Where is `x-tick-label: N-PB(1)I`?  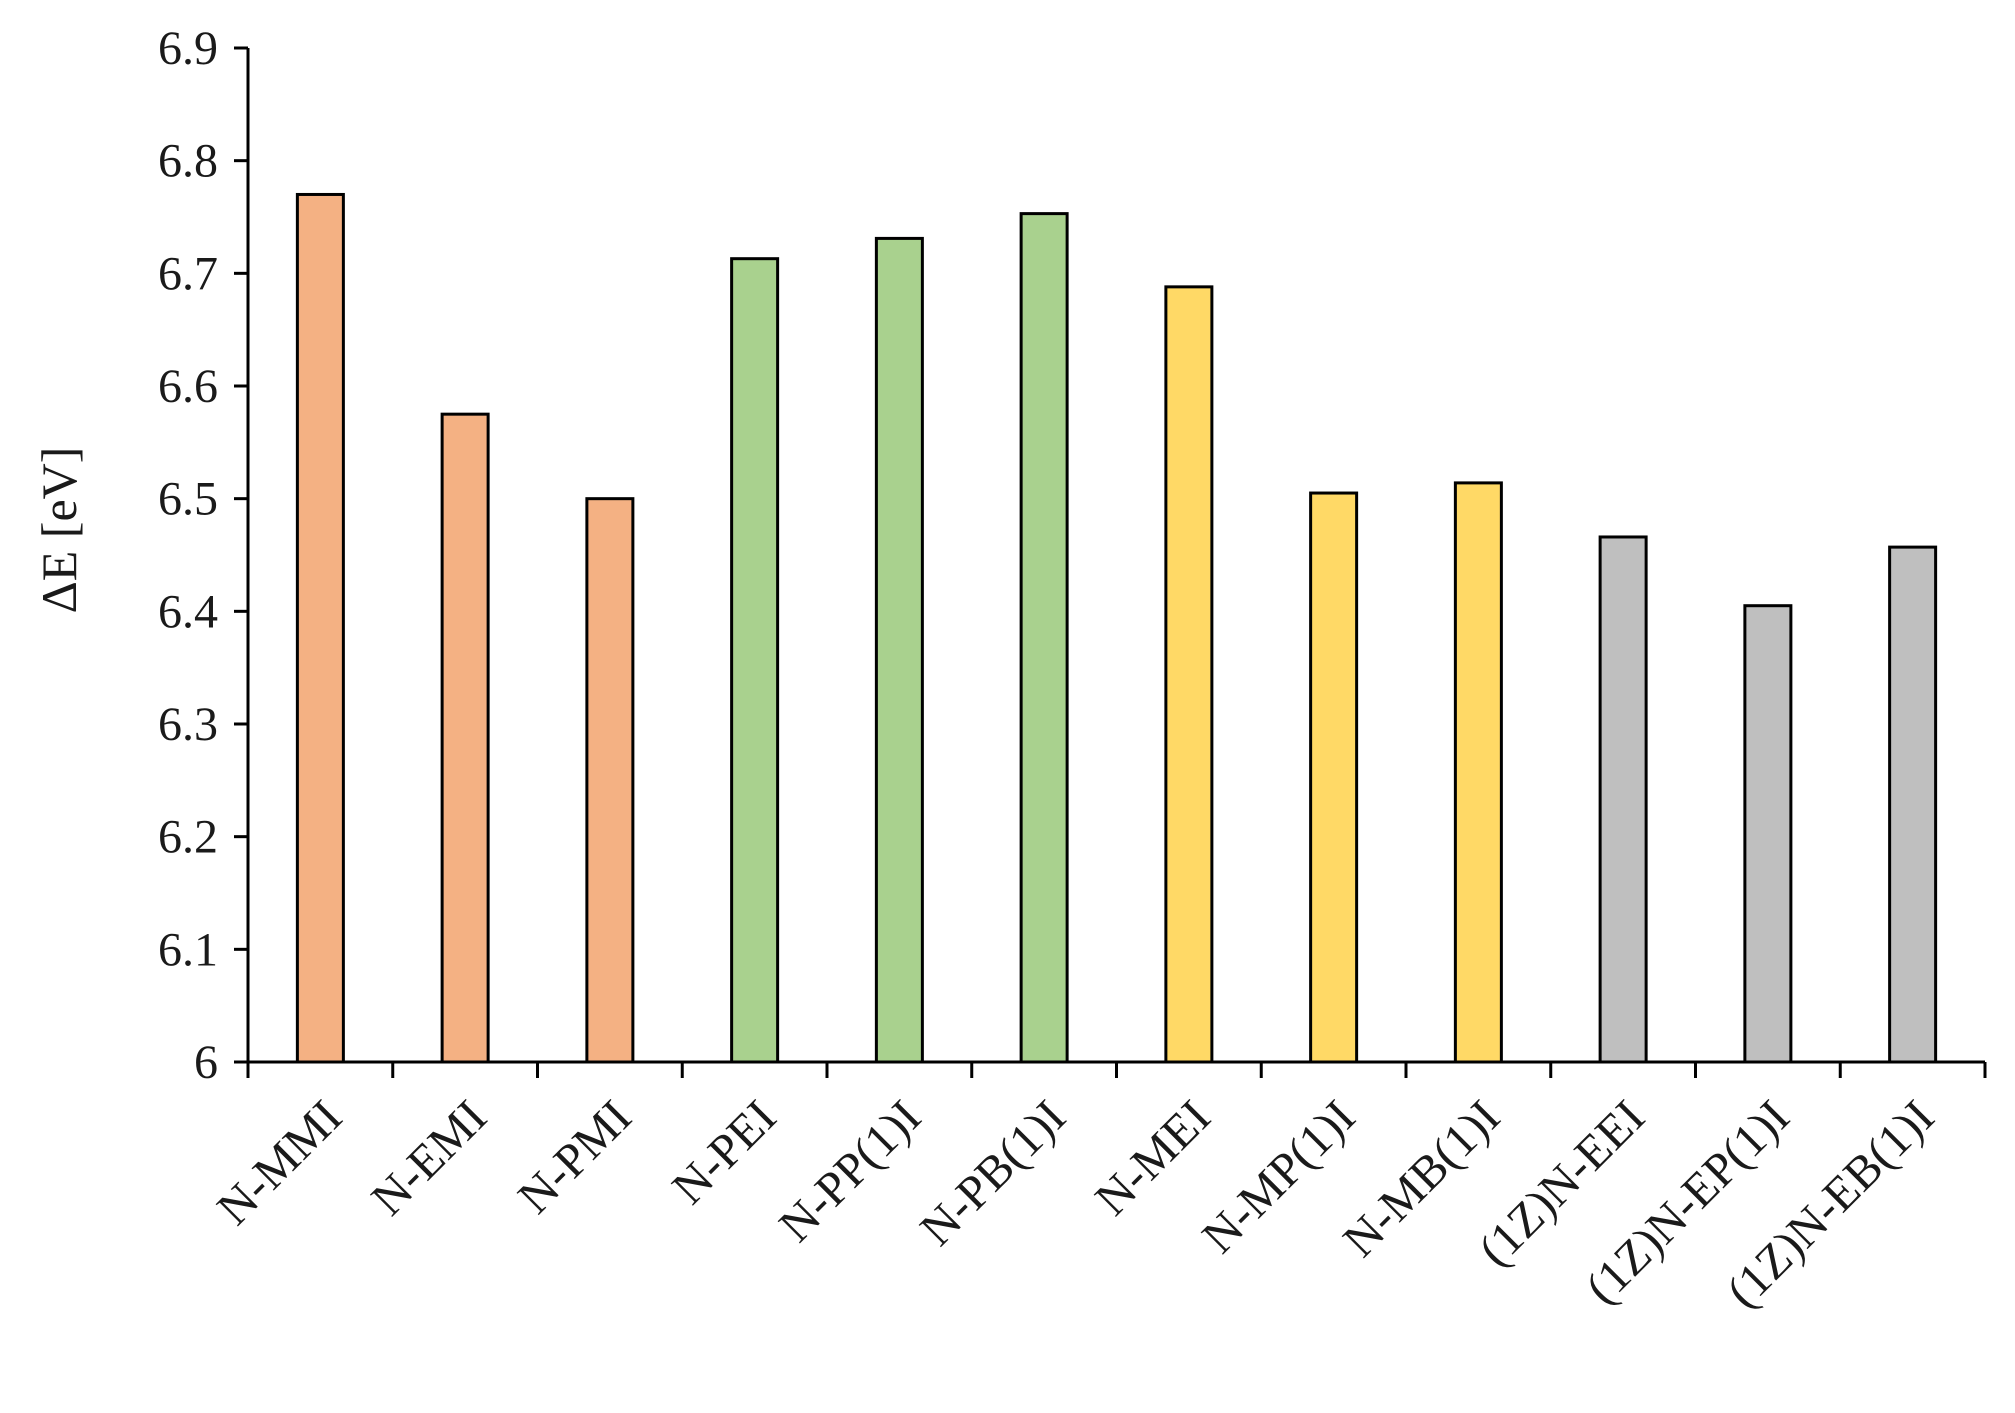
x-tick-label: N-PB(1)I is located at coordinates (993, 1173).